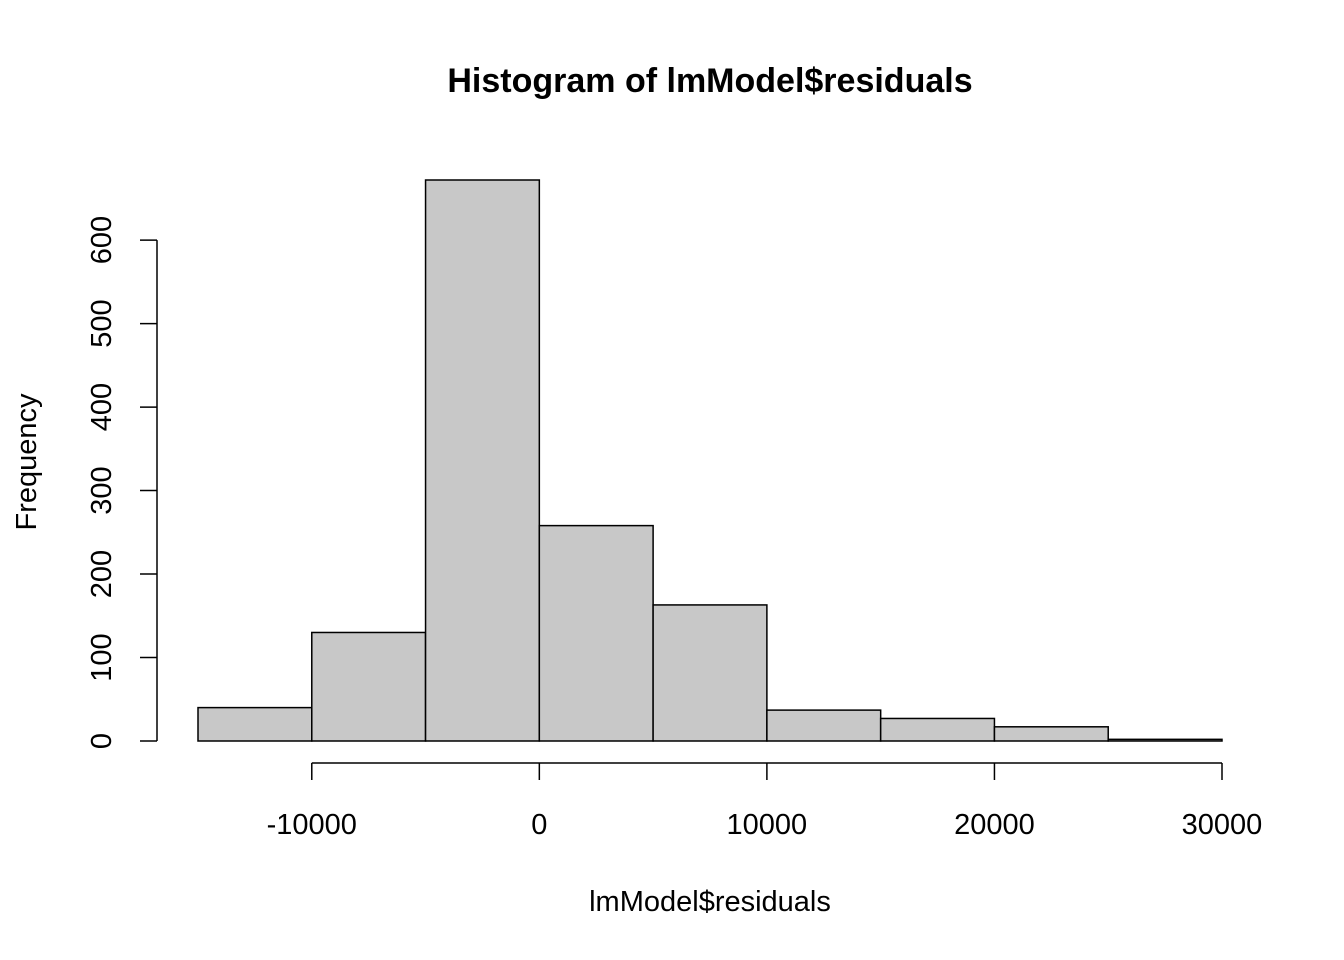  I want to click on x-tick-label: -10000, so click(312, 825).